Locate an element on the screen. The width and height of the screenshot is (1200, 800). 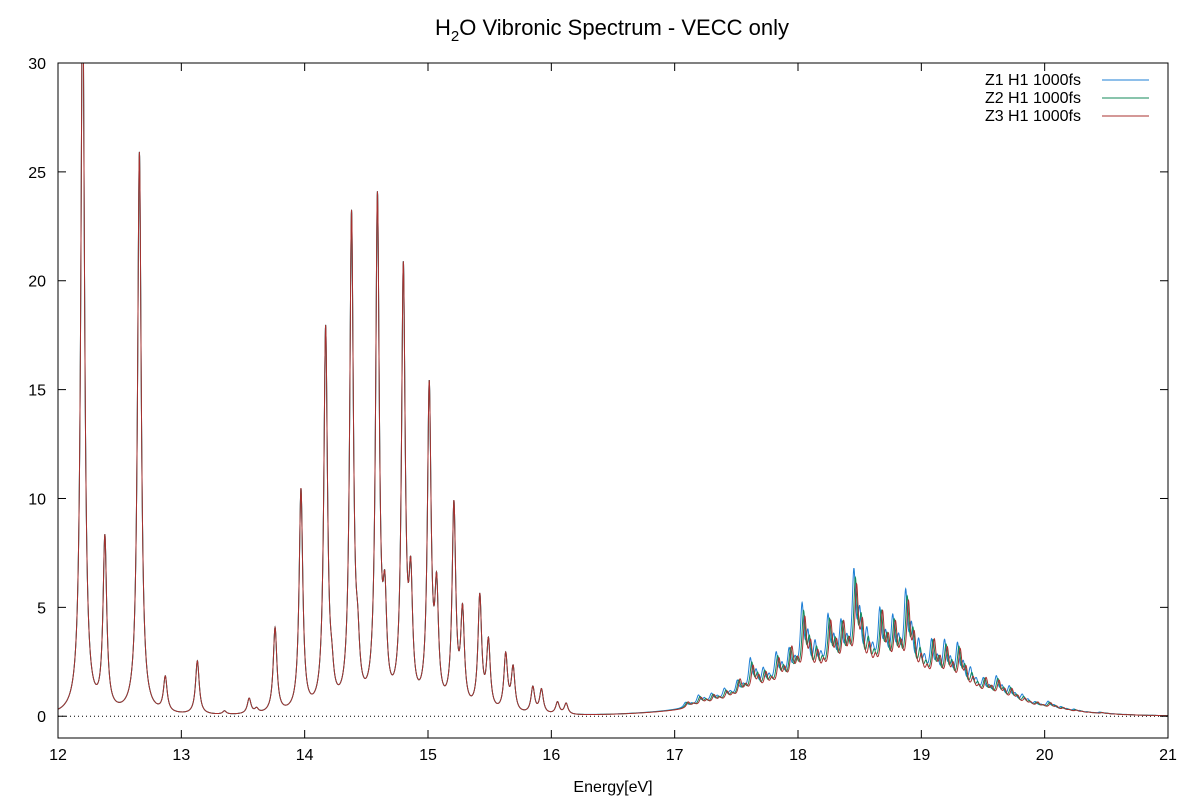
x-tick-label: 17 is located at coordinates (675, 755).